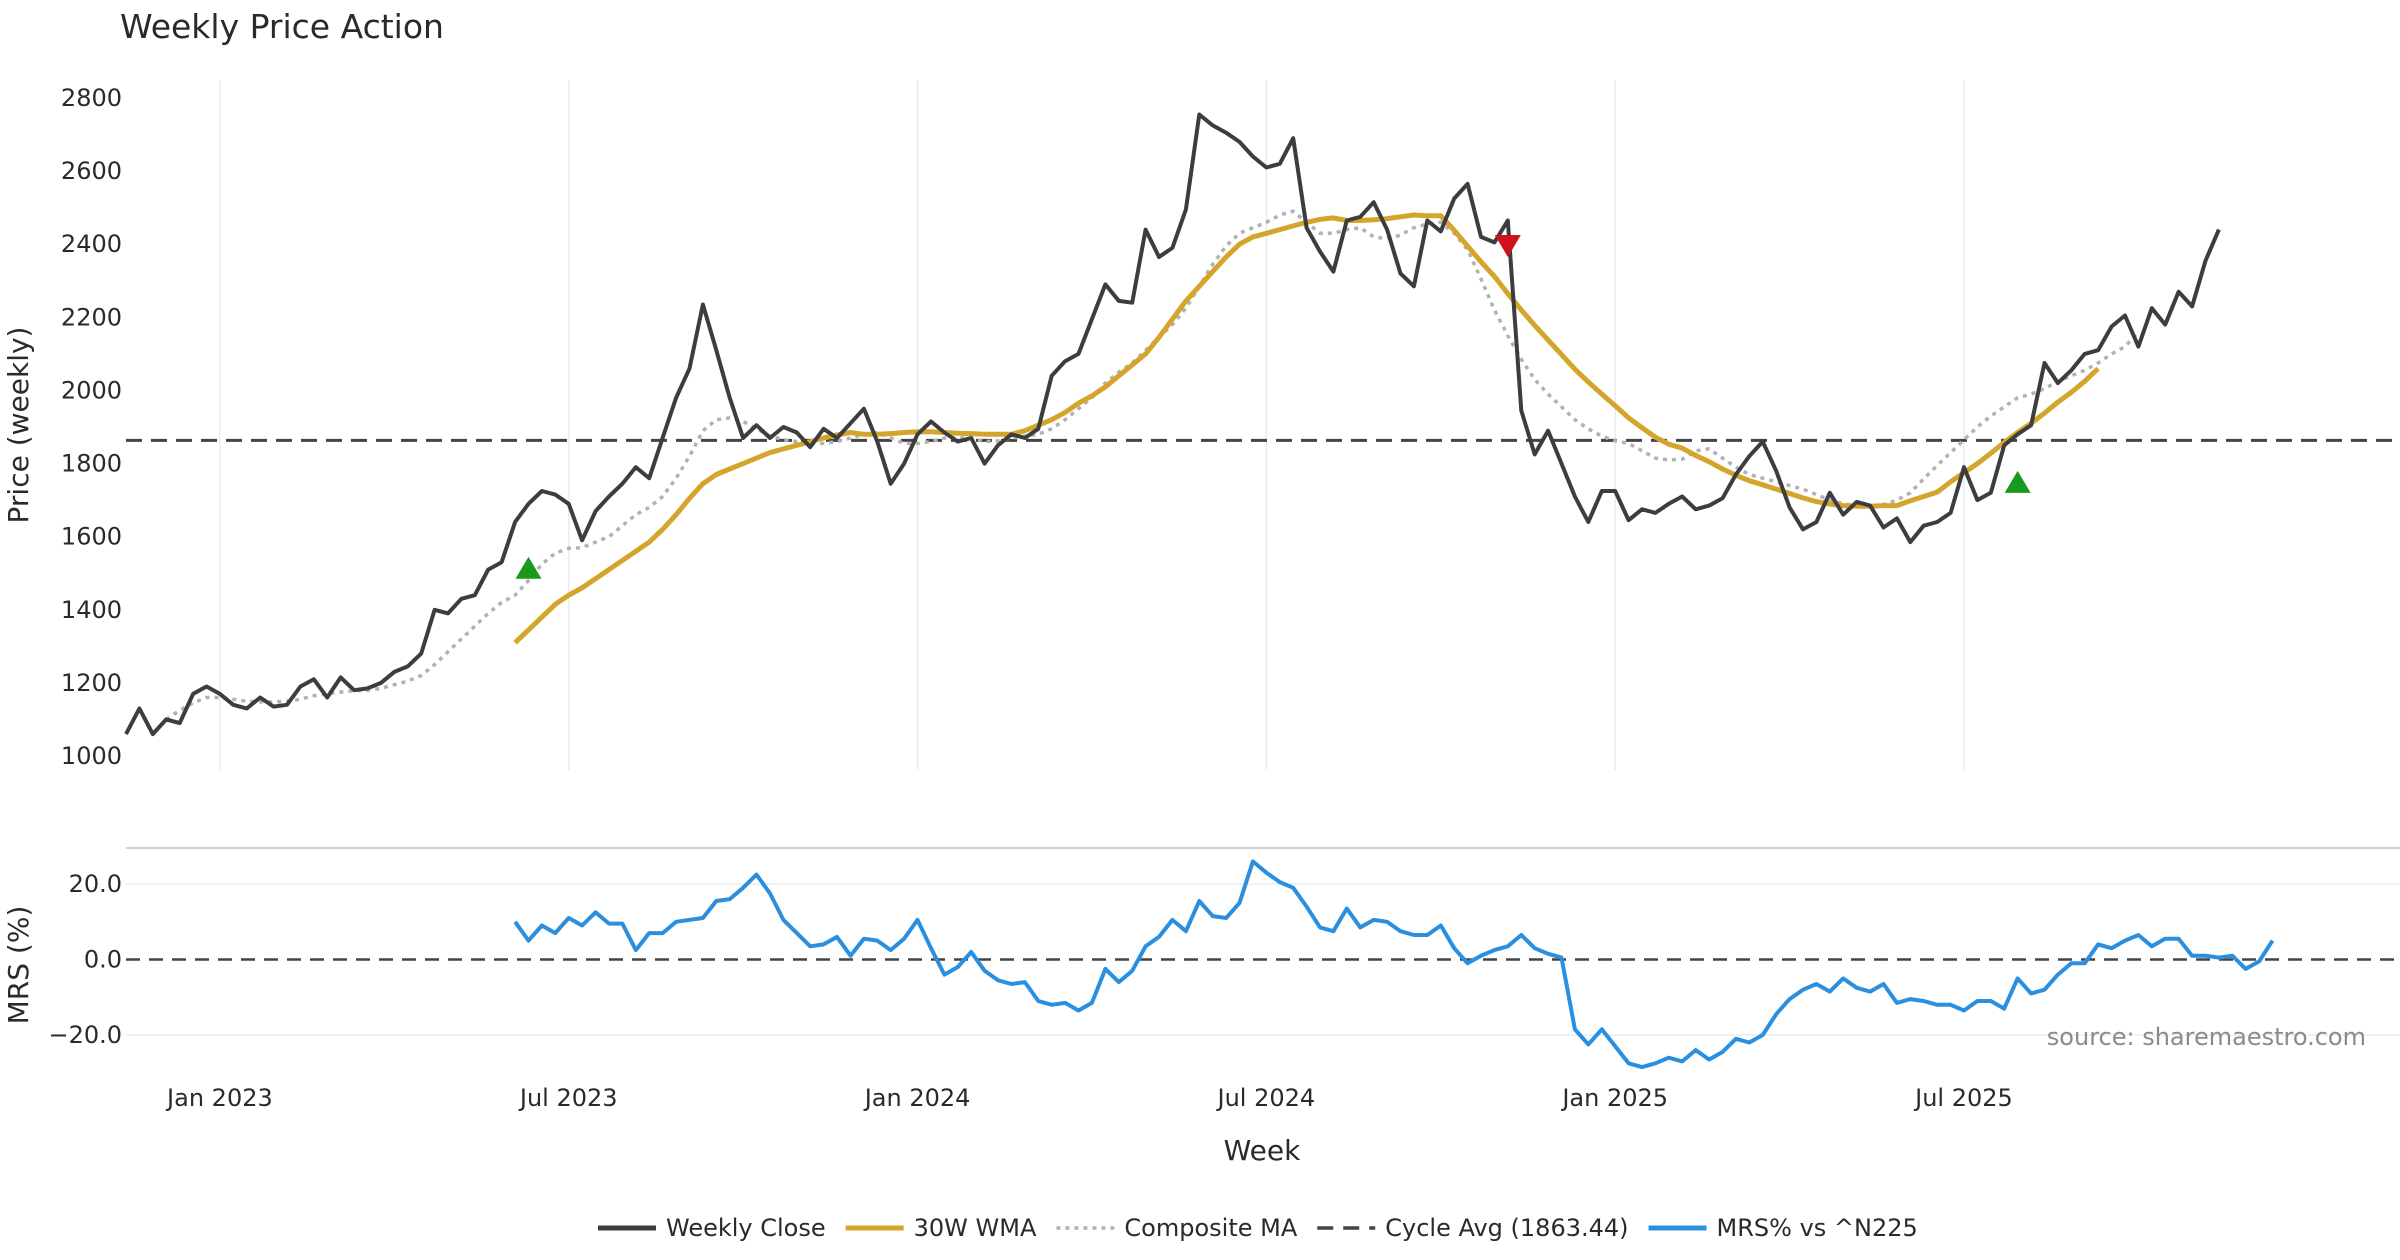  Describe the element at coordinates (1266, 1098) in the screenshot. I see `x-tick-label: Jul 2024` at that location.